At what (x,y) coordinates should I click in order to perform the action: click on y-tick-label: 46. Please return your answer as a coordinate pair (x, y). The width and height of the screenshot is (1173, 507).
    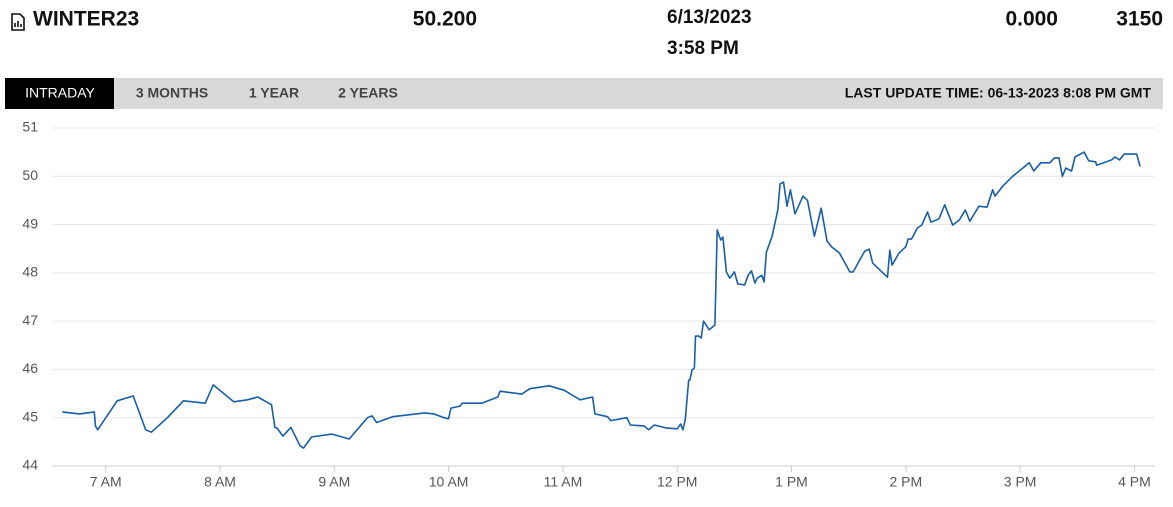
    Looking at the image, I should click on (30, 368).